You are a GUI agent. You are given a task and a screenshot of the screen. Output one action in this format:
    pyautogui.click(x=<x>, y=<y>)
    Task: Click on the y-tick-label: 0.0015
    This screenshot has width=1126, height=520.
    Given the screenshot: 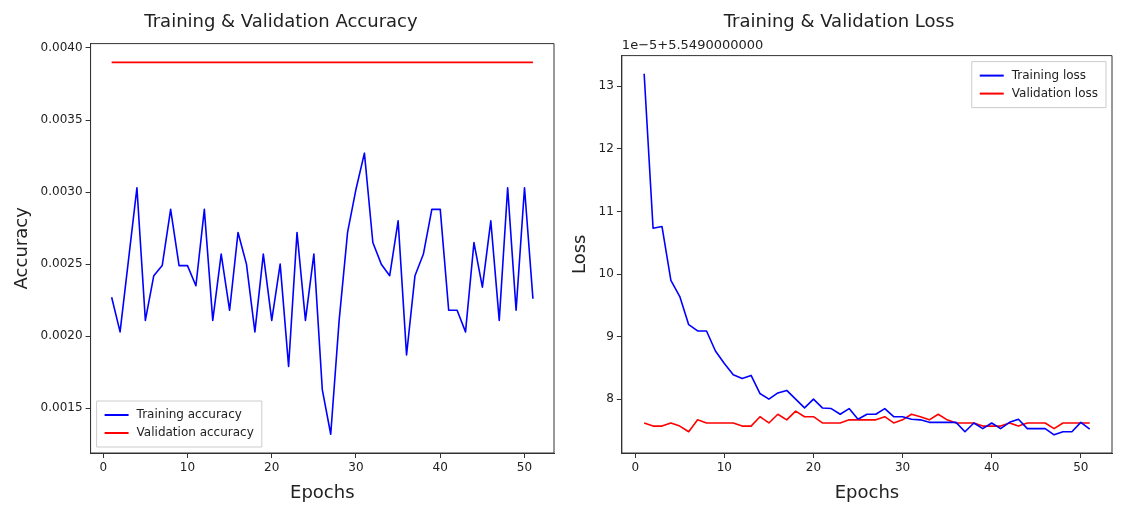 What is the action you would take?
    pyautogui.click(x=61, y=407)
    